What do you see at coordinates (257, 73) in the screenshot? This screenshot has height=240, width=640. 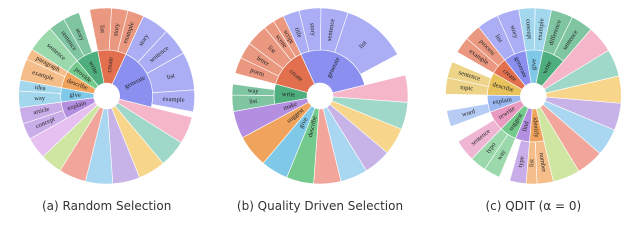 I see `segment-label: poem` at bounding box center [257, 73].